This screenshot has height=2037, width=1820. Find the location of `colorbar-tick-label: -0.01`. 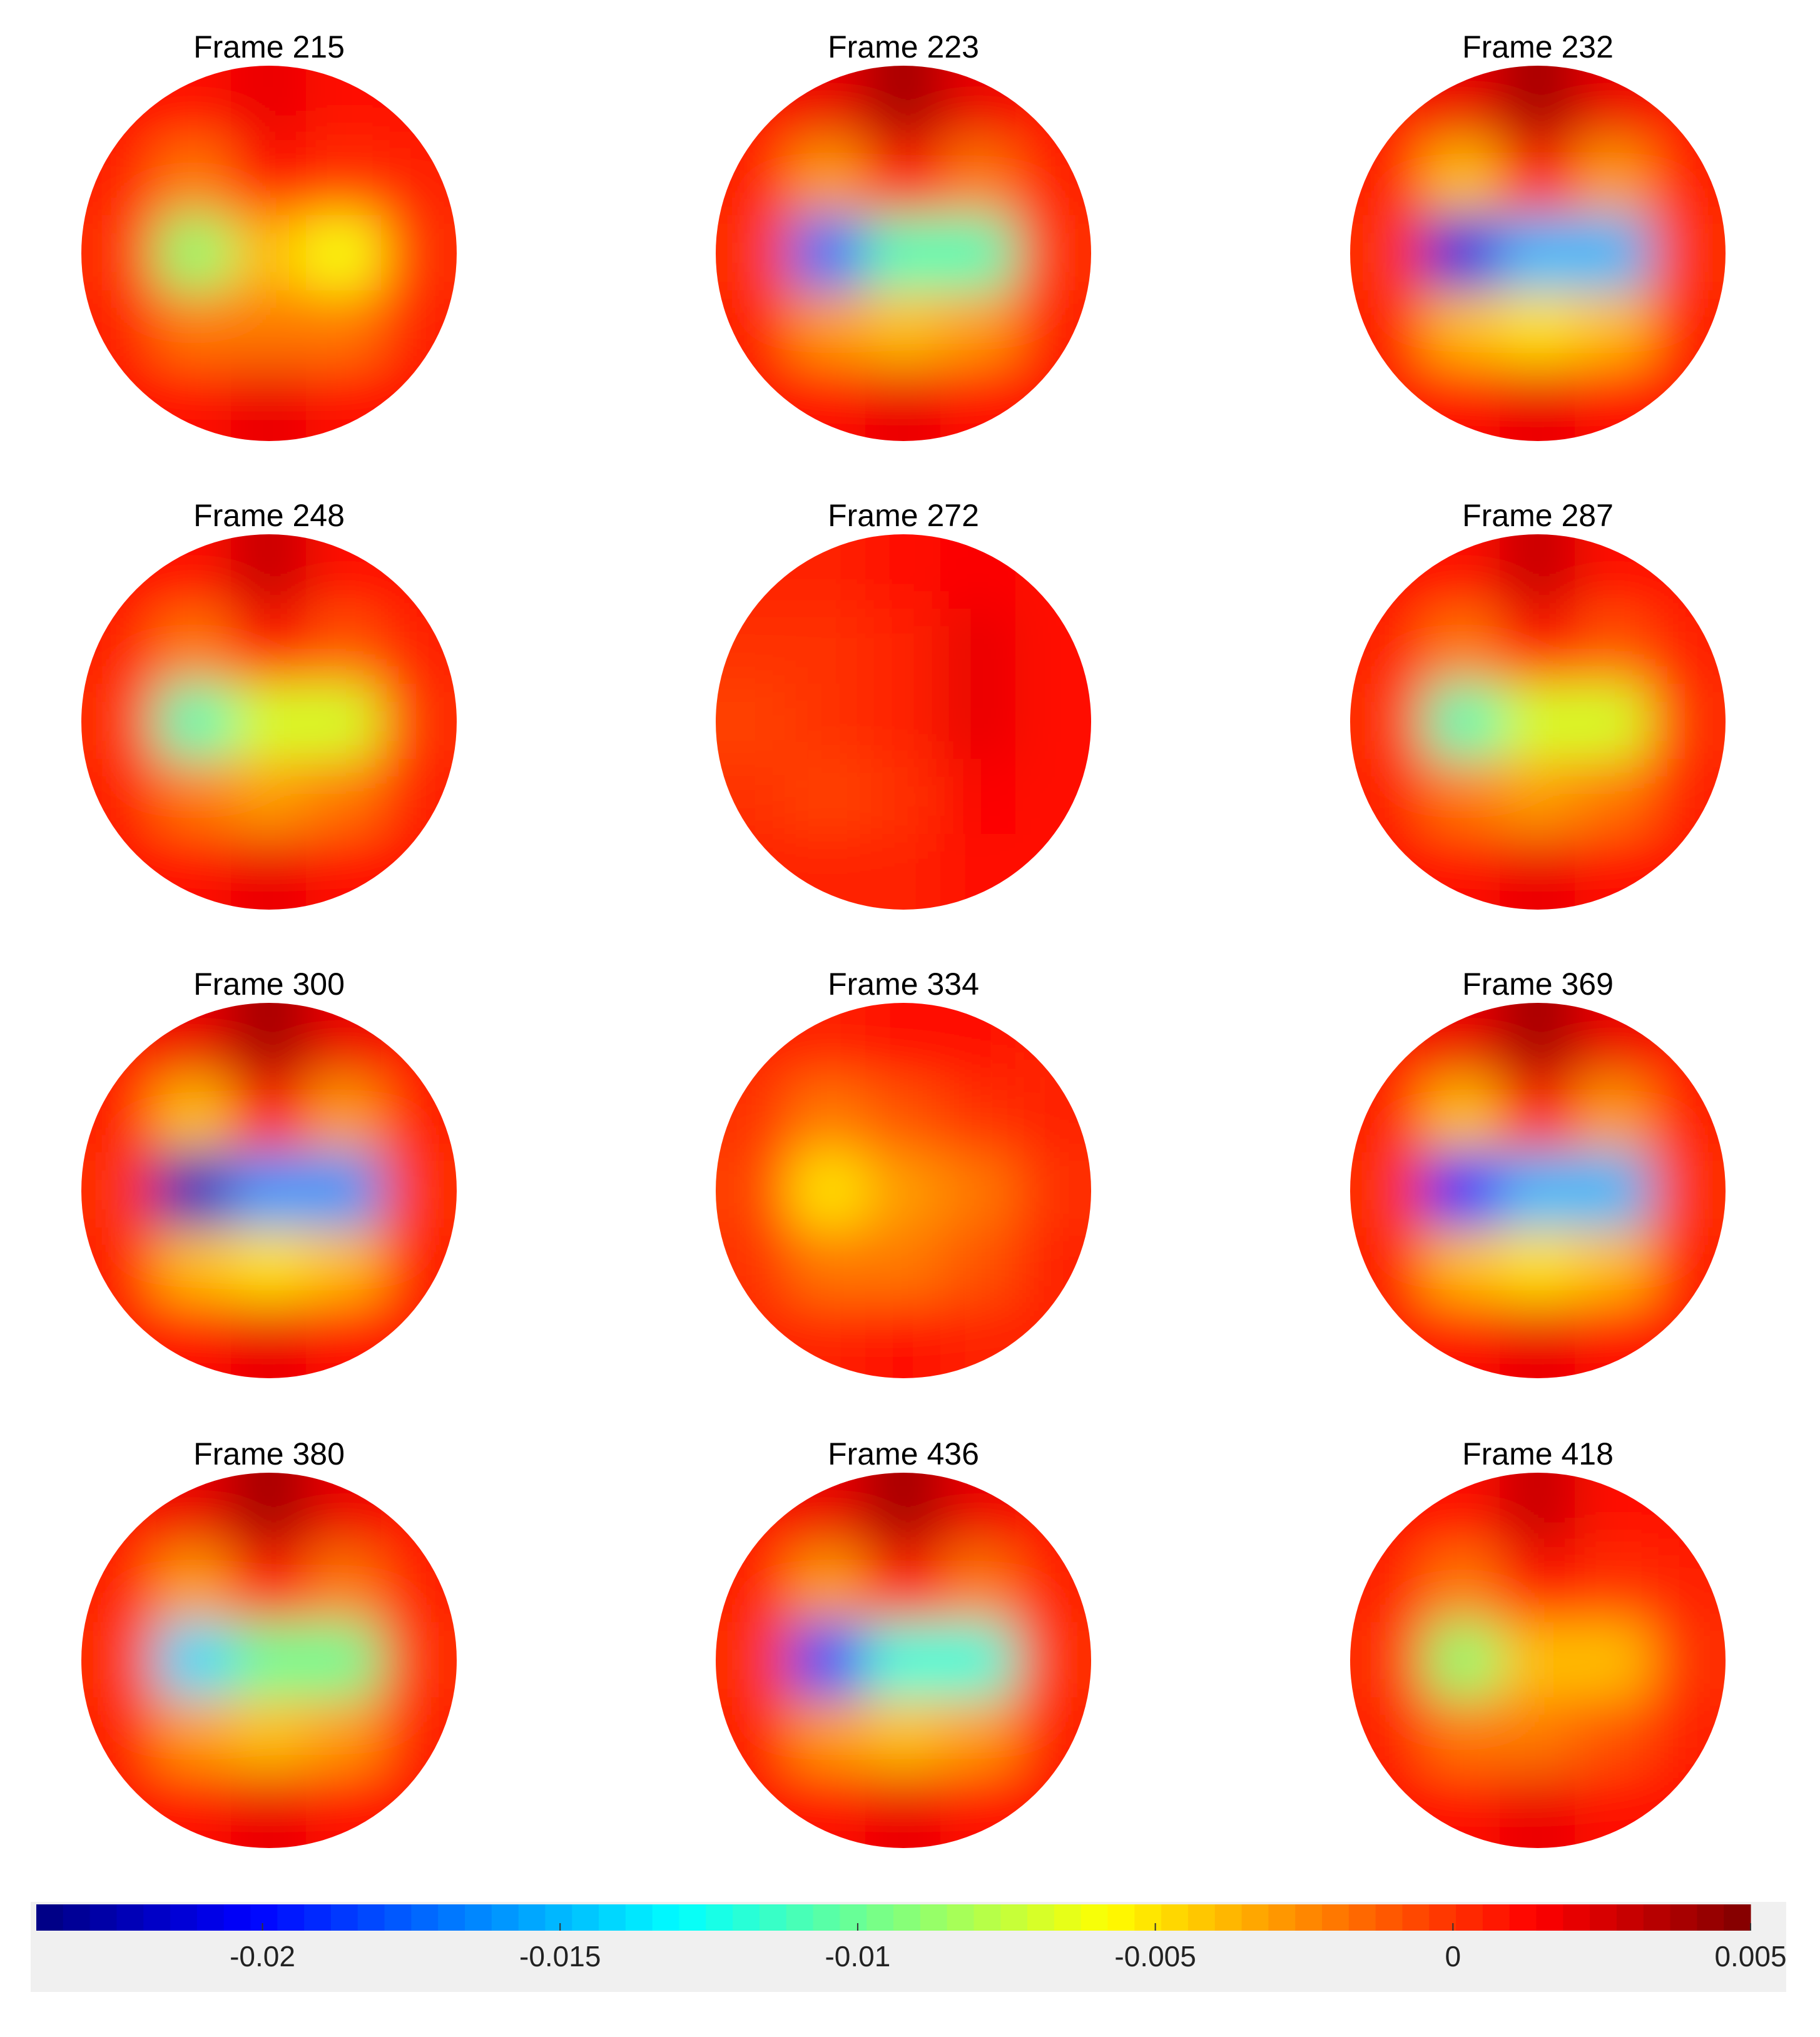

colorbar-tick-label: -0.01 is located at coordinates (857, 1956).